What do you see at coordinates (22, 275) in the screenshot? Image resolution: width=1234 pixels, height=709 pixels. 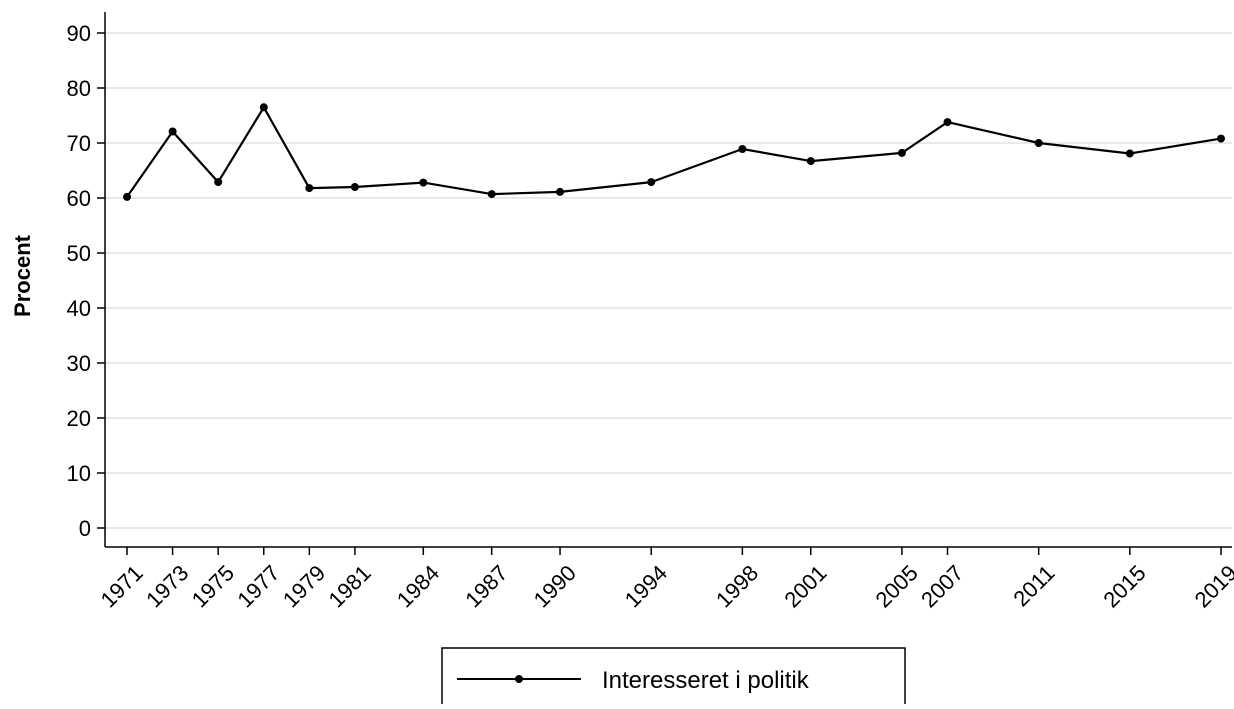 I see `y-axis-title: Procent` at bounding box center [22, 275].